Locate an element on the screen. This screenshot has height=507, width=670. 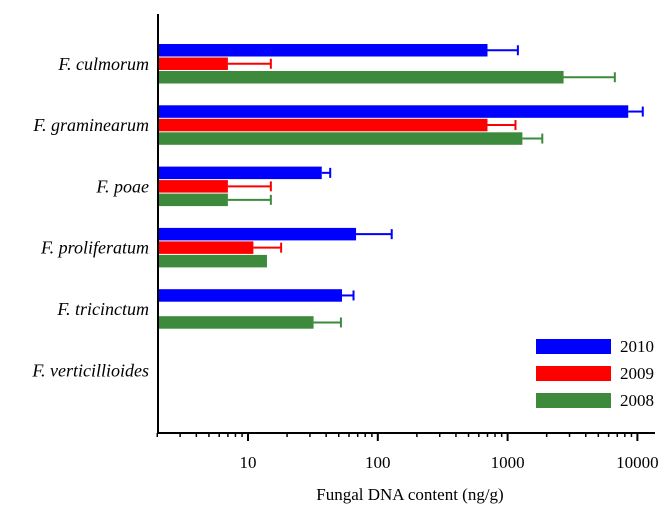
legend-label-2009: 2009 is located at coordinates (637, 373).